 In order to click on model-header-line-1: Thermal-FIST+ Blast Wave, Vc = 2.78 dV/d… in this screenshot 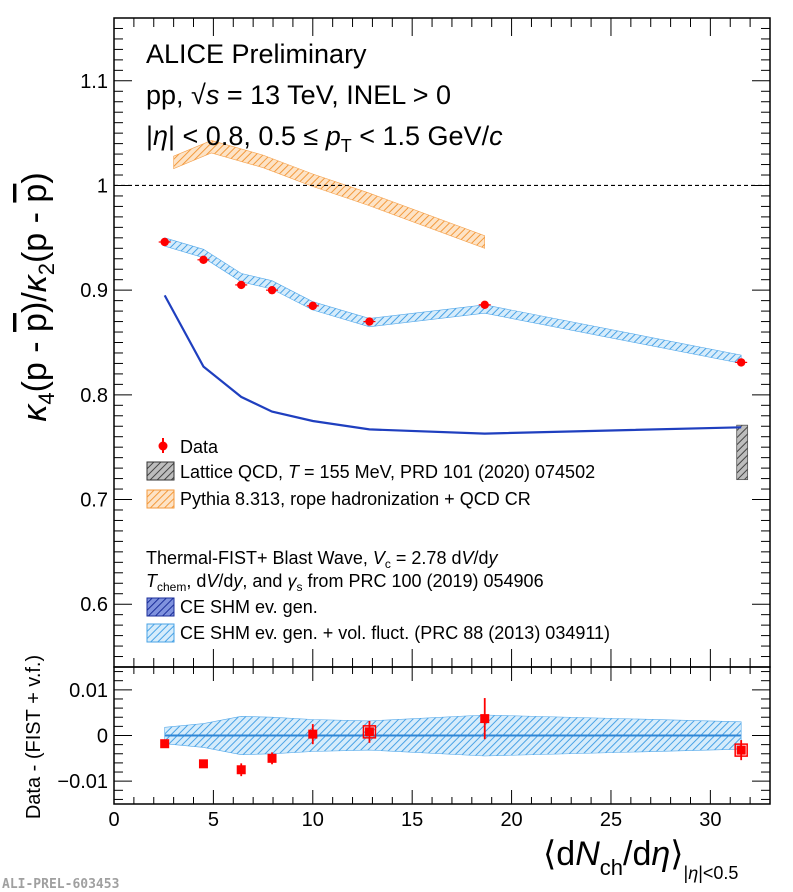, I will do `click(322, 559)`.